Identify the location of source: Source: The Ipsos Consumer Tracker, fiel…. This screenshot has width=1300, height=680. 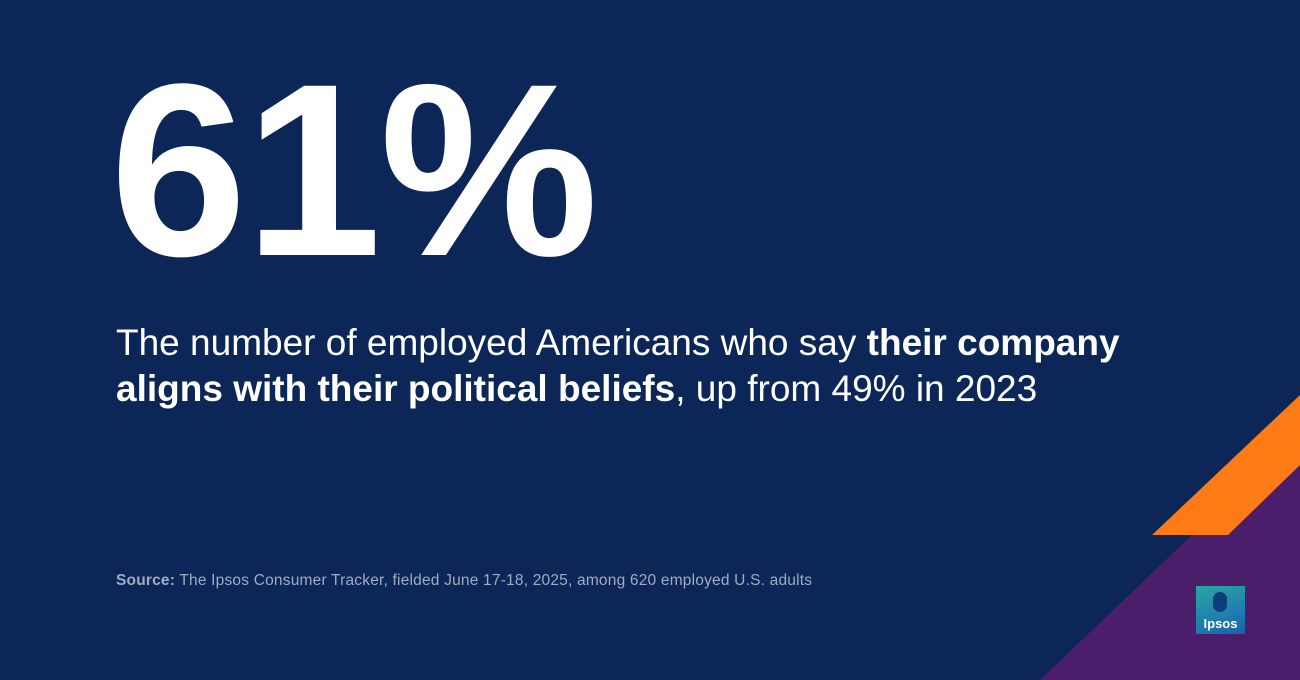
(464, 581).